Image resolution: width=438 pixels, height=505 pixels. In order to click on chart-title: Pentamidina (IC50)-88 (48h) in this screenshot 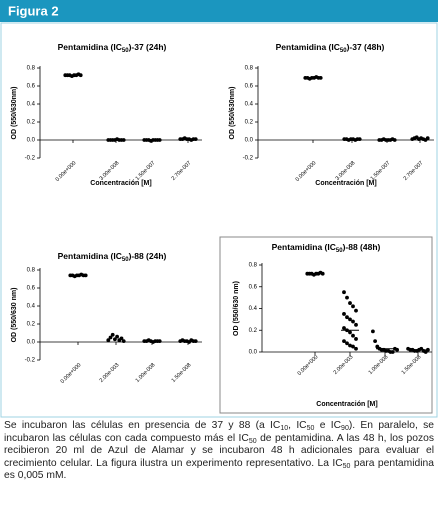, I will do `click(326, 247)`.